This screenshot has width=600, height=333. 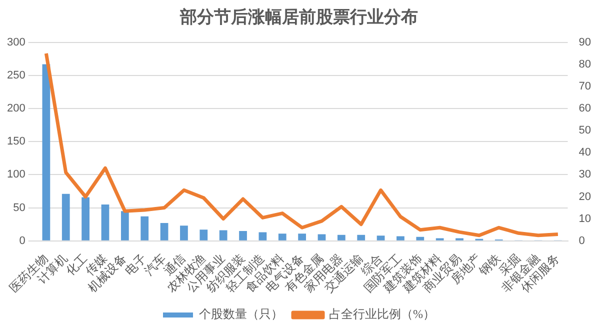 I want to click on legend-label: 占全行业比例（%）, so click(x=382, y=314).